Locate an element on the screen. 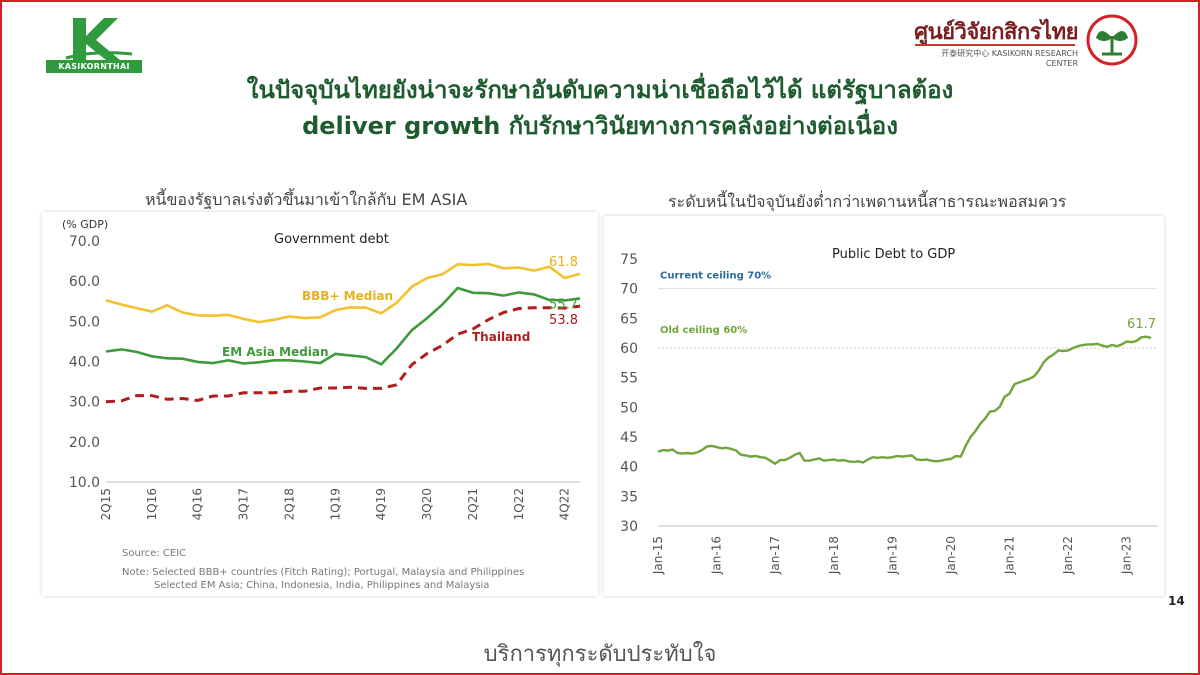 This screenshot has height=675, width=1200. chart1-title: Government debt is located at coordinates (331, 239).